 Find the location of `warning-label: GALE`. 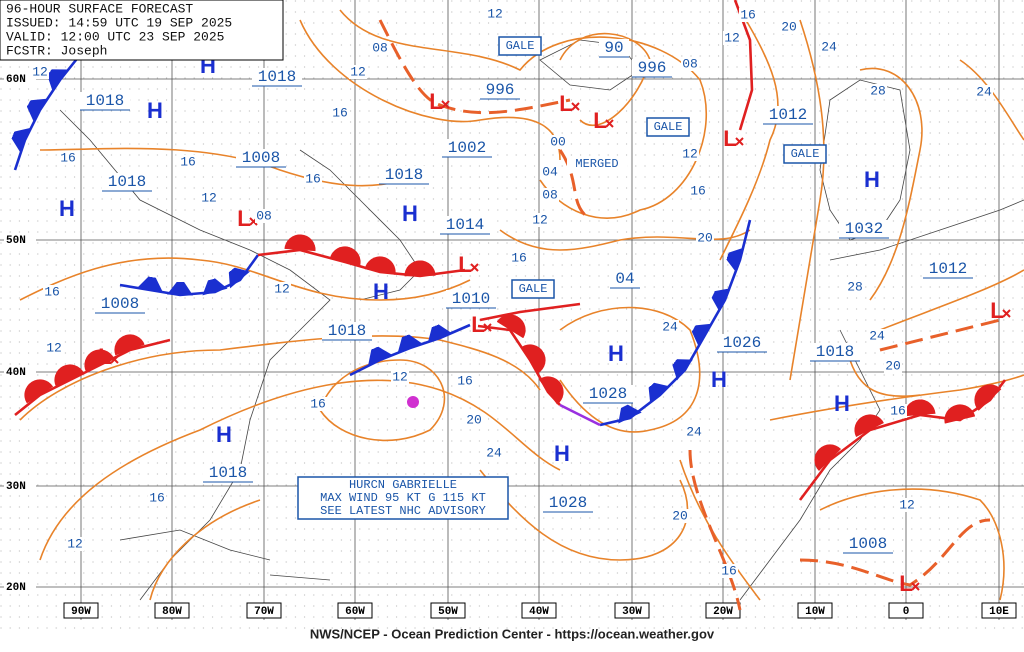

warning-label: GALE is located at coordinates (805, 154).